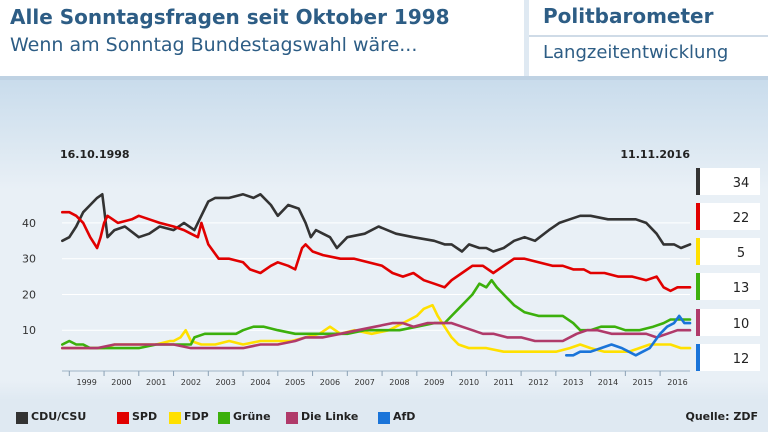 This screenshot has width=768, height=432. Describe the element at coordinates (230, 17) in the screenshot. I see `chart-title: Alle Sonntagsfragen seit Oktober 1998` at that location.